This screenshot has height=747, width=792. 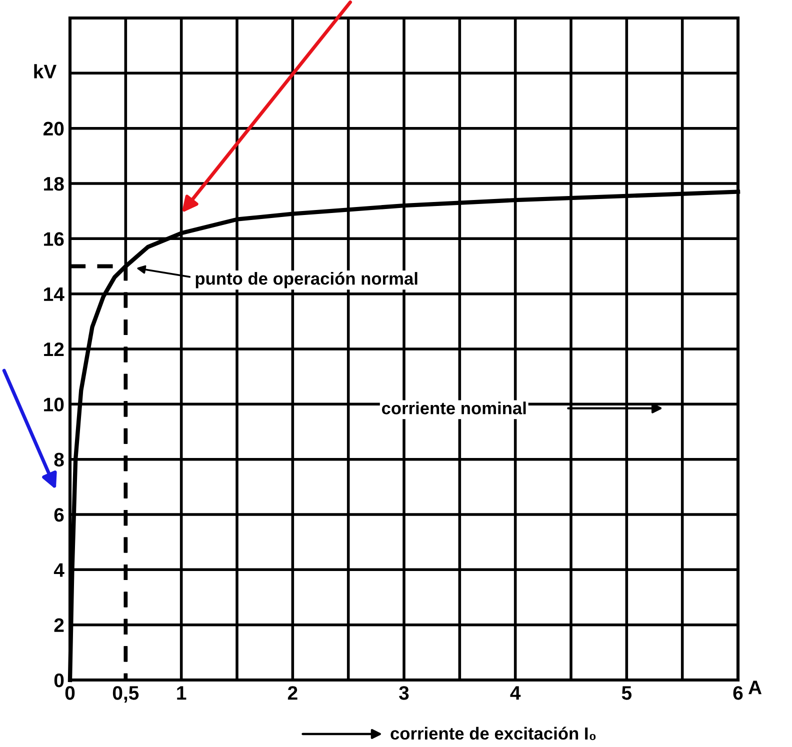 I want to click on y-tick-label: 16, so click(x=54, y=239).